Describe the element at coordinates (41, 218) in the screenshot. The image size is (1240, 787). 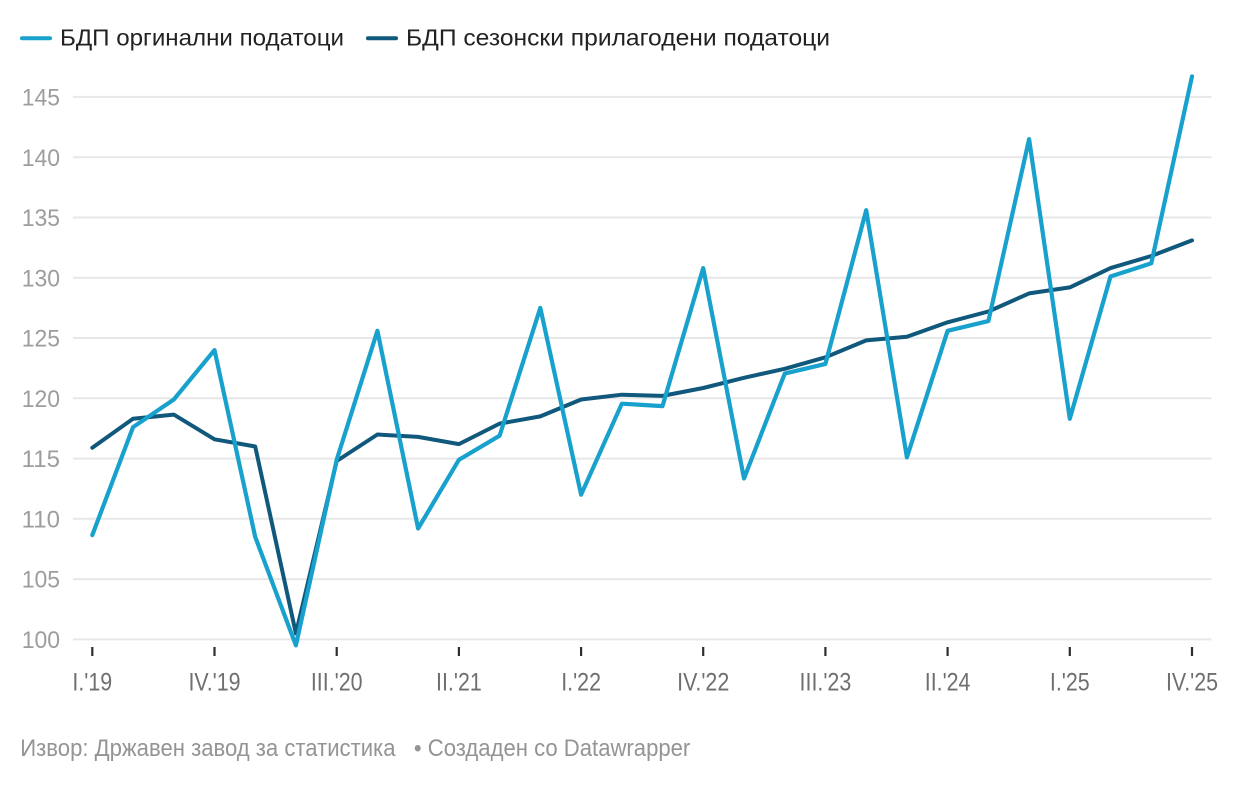
I see `svg-text: 135` at that location.